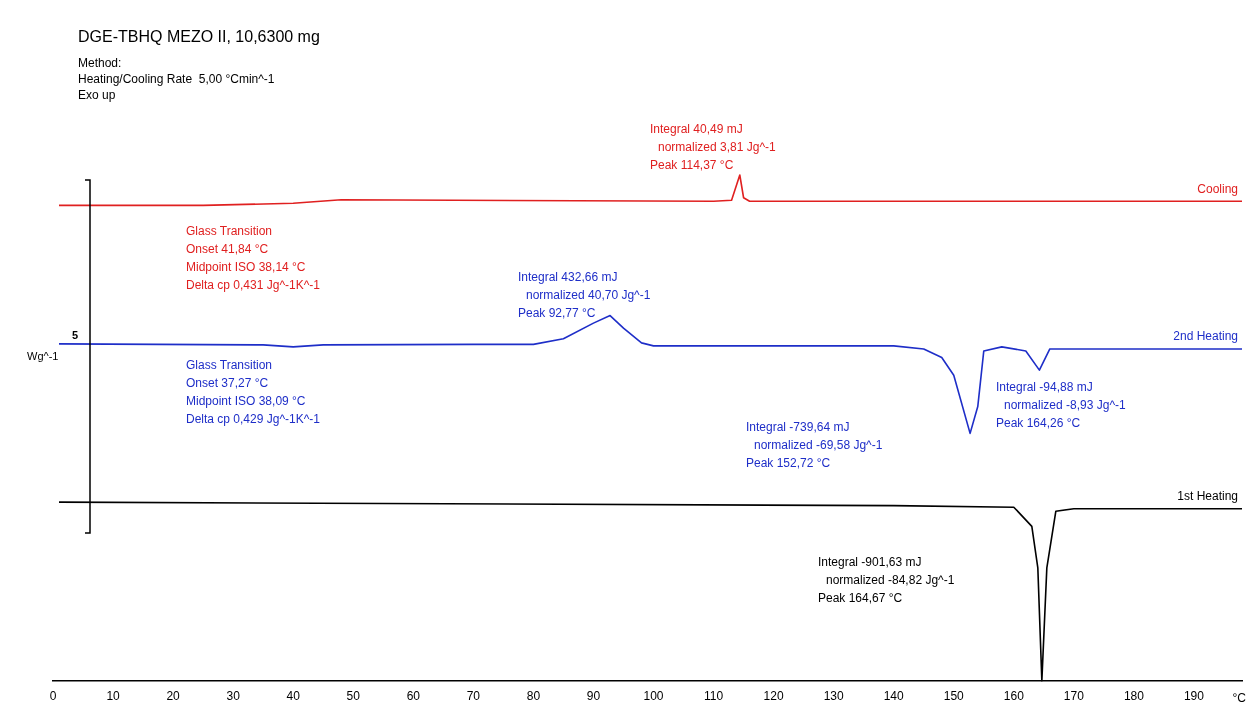 This screenshot has width=1246, height=719. What do you see at coordinates (818, 445) in the screenshot?
I see `annotation: normalized -69,58 Jg^-1` at bounding box center [818, 445].